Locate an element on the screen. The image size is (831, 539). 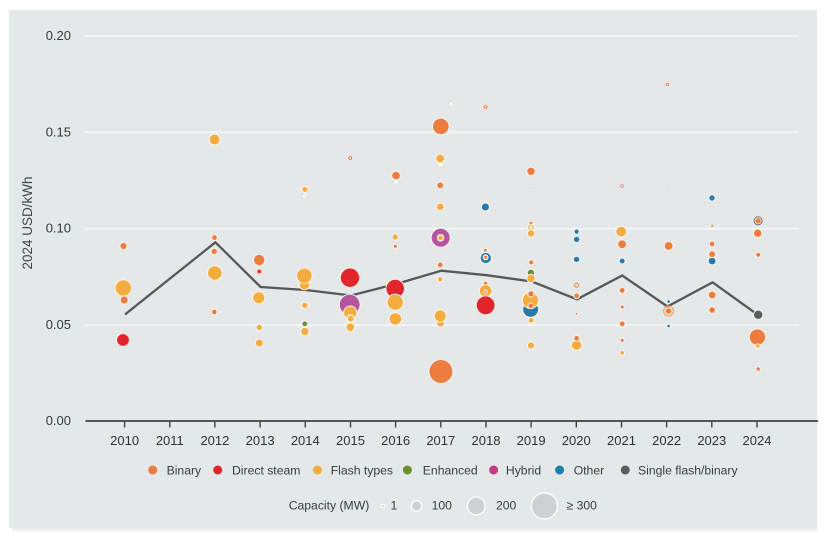
svg-text: 0.10 is located at coordinates (58, 228).